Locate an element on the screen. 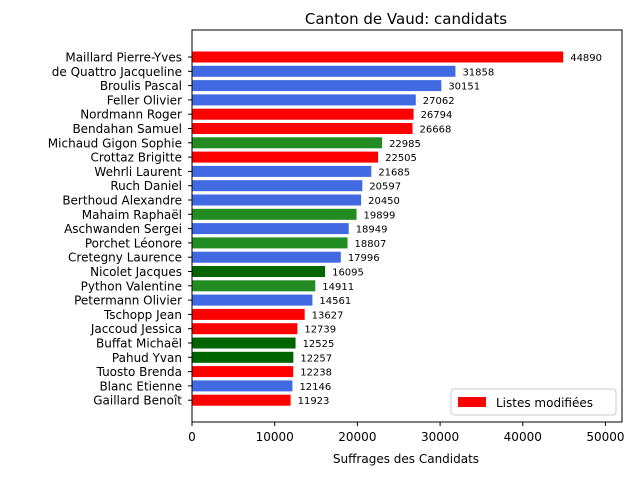 Image resolution: width=640 pixels, height=480 pixels. value-label-buffat-michael: 12525 is located at coordinates (319, 344).